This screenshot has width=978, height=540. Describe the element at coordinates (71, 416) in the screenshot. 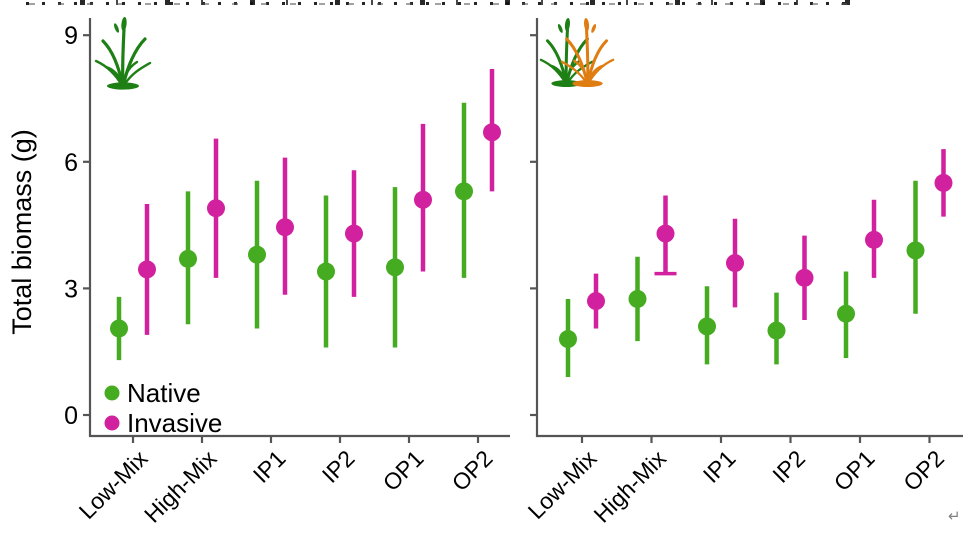

I see `y-tick-label: 0` at that location.